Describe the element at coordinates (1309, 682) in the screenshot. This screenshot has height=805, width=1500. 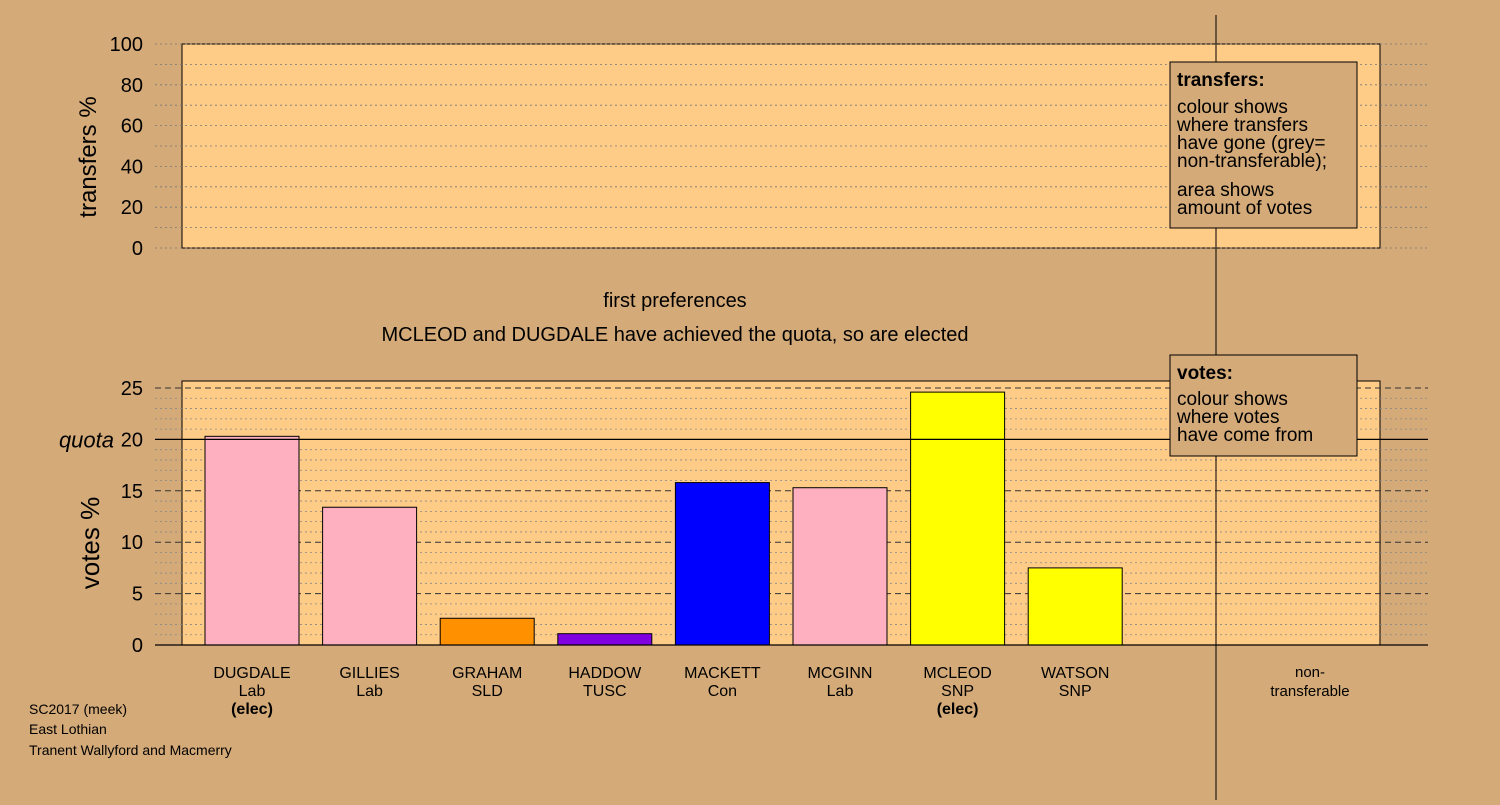
I see `nontransferable-label: non-transferable` at that location.